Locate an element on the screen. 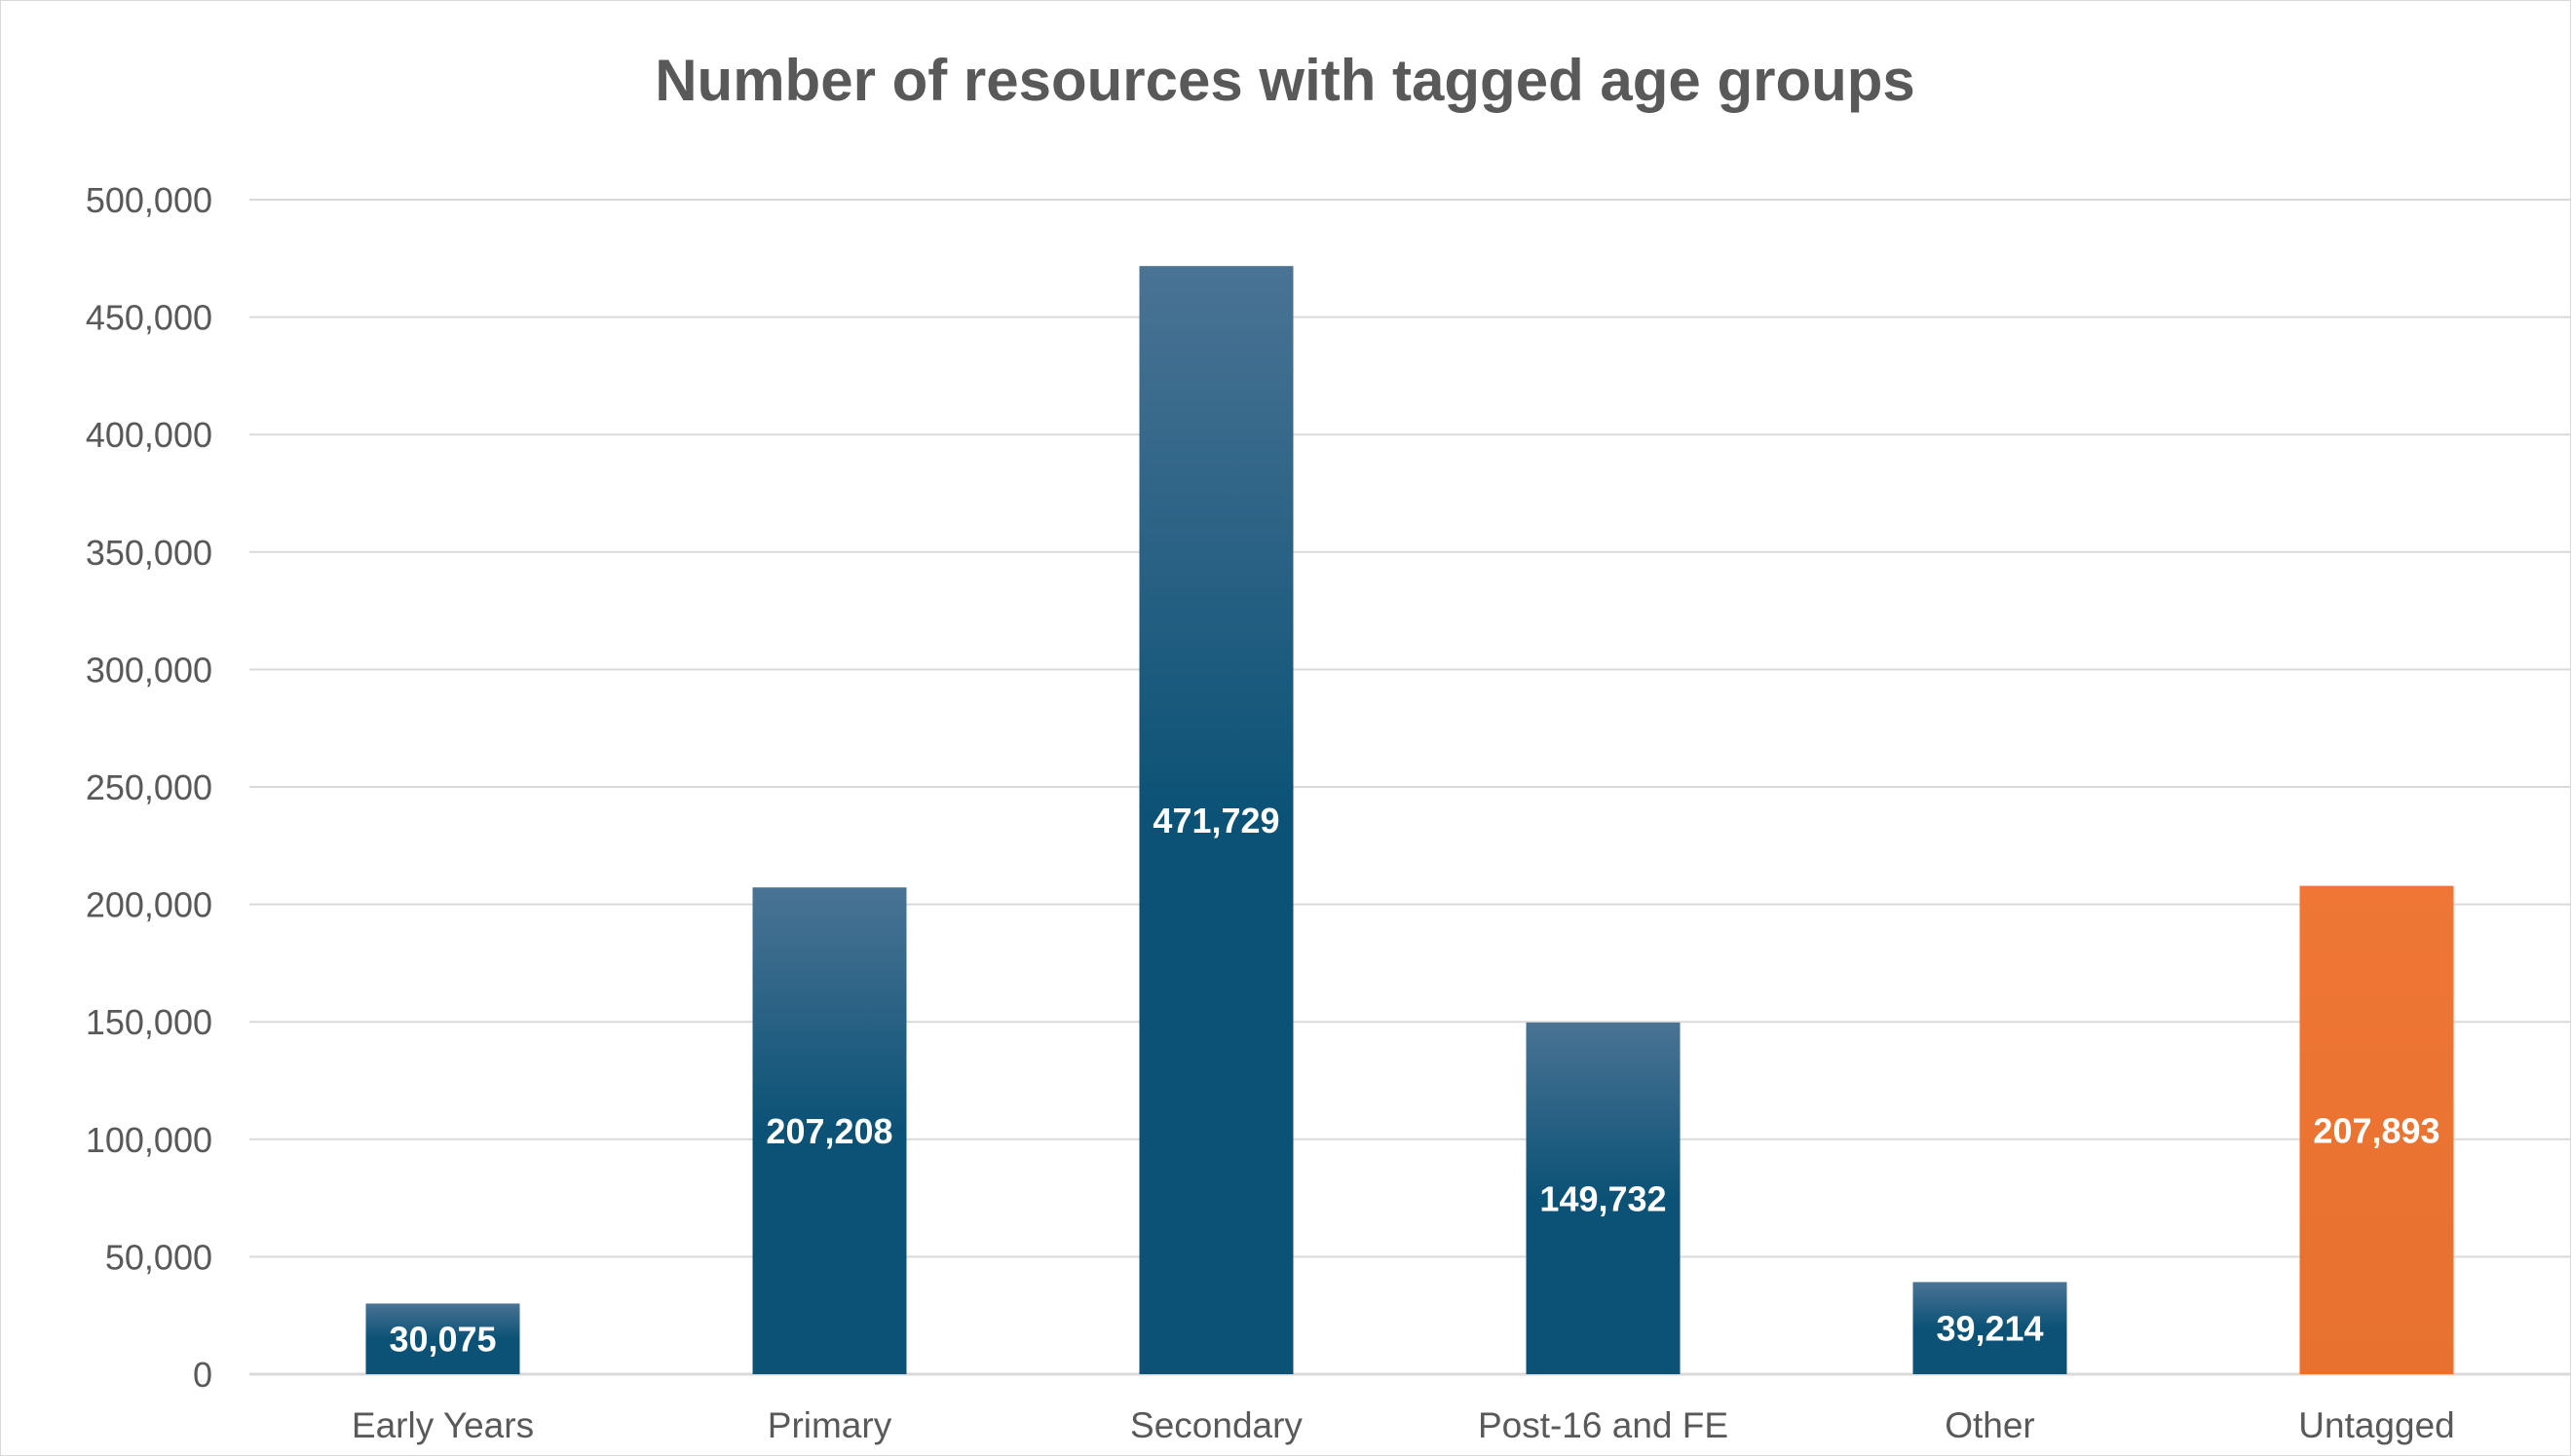 This screenshot has width=2571, height=1456. x-category-label: Other is located at coordinates (1990, 1425).